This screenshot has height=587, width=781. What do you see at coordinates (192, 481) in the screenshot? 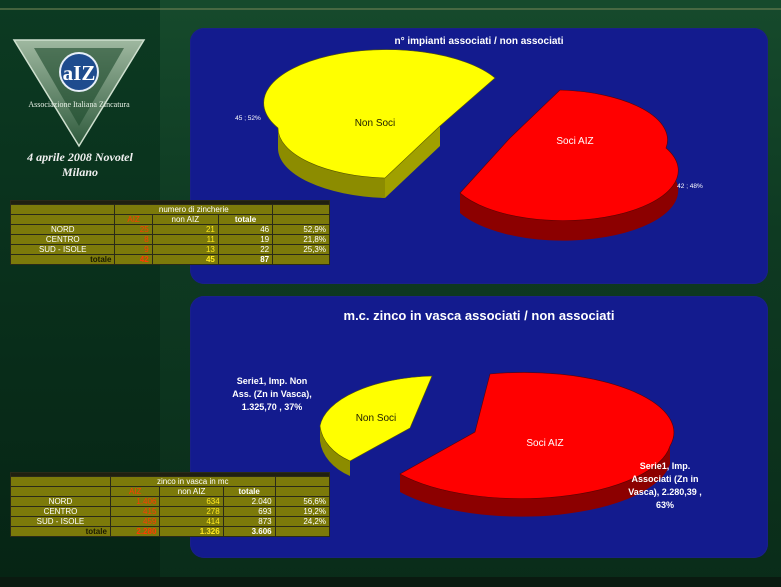
I see `table-group-header: zinco in vasca in mc` at bounding box center [192, 481].